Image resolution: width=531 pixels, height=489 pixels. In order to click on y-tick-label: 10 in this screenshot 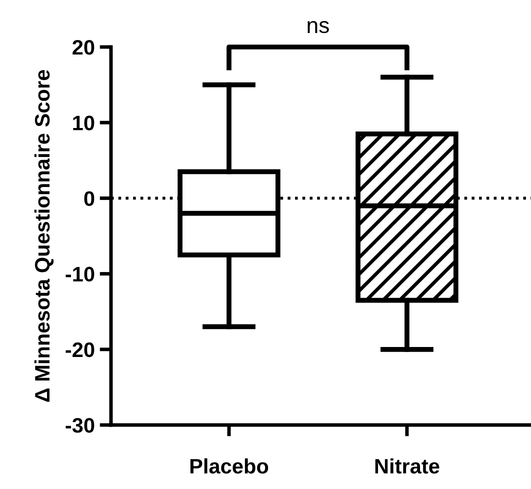, I will do `click(83, 123)`.